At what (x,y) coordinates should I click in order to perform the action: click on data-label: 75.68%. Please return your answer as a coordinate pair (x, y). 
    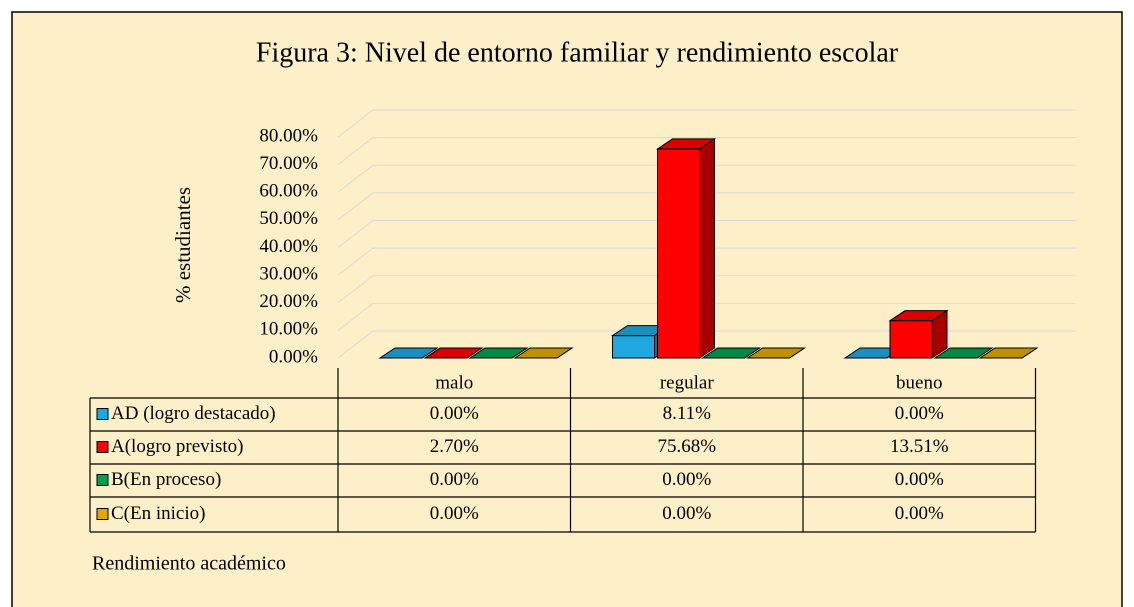
    Looking at the image, I should click on (686, 446).